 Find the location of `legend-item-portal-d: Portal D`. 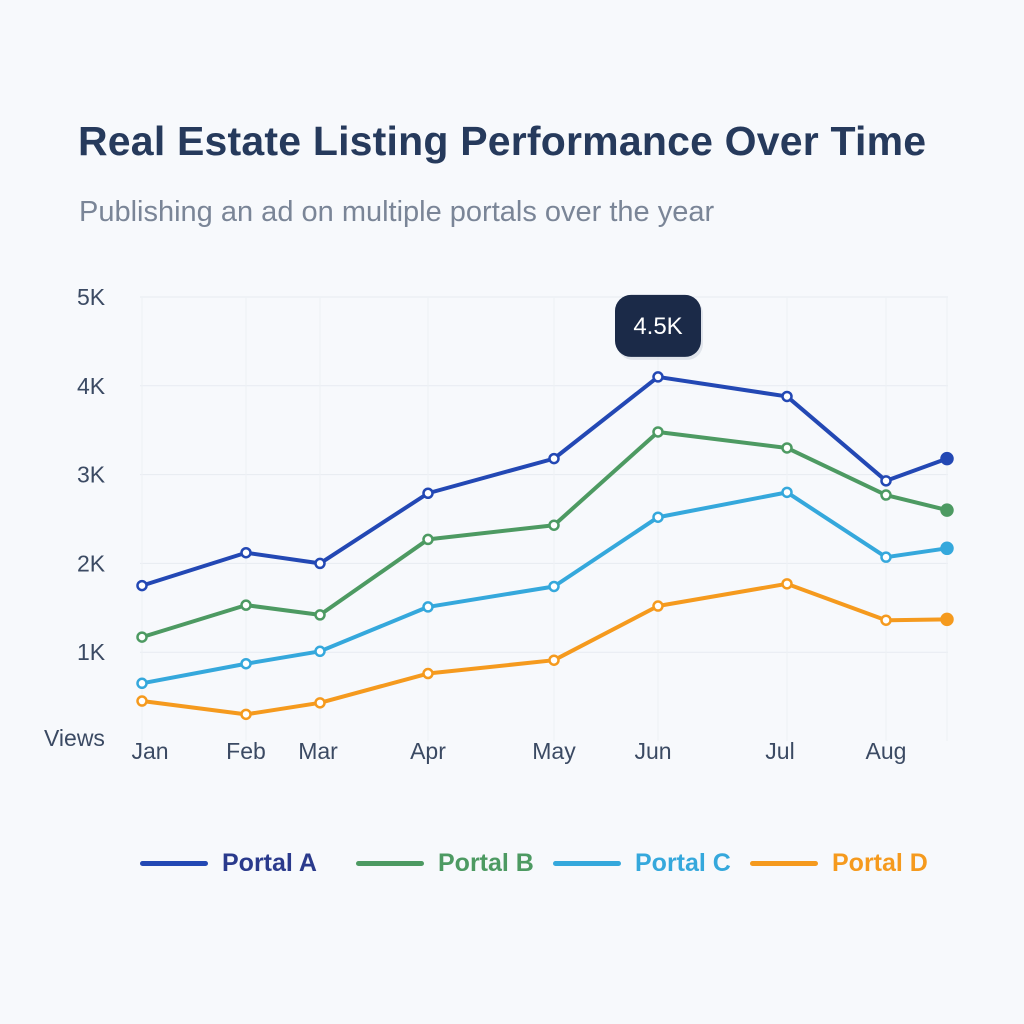

legend-item-portal-d: Portal D is located at coordinates (839, 863).